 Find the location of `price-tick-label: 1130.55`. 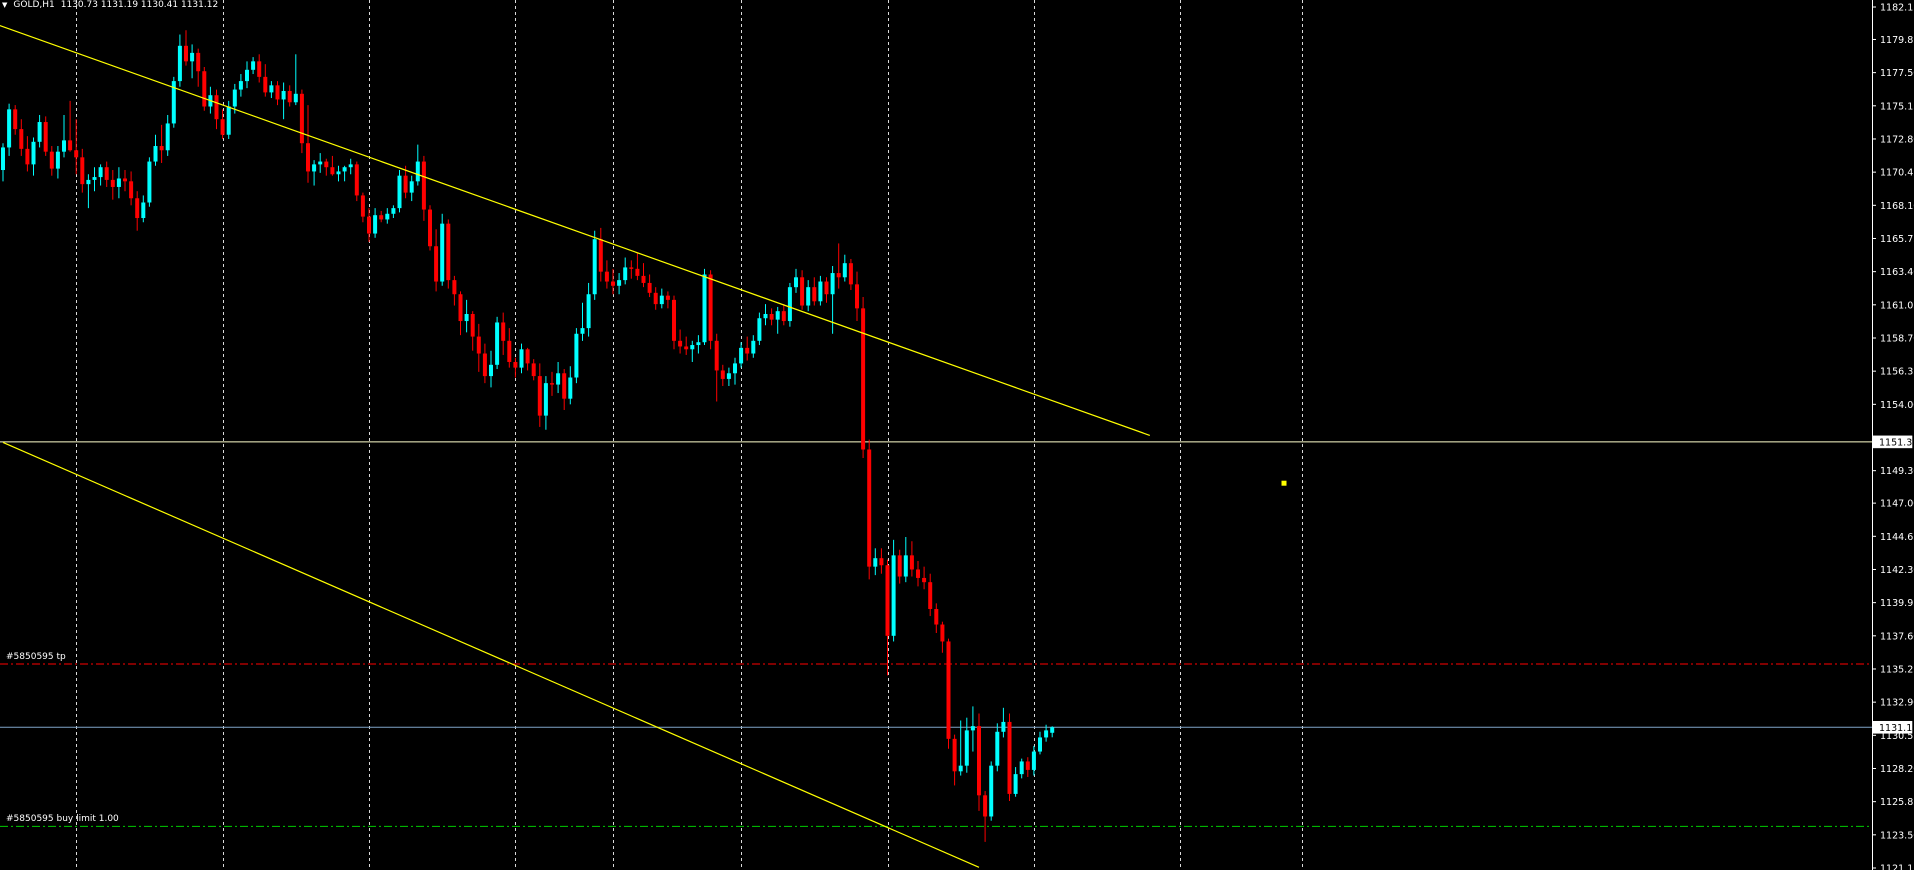

price-tick-label: 1130.55 is located at coordinates (1897, 736).